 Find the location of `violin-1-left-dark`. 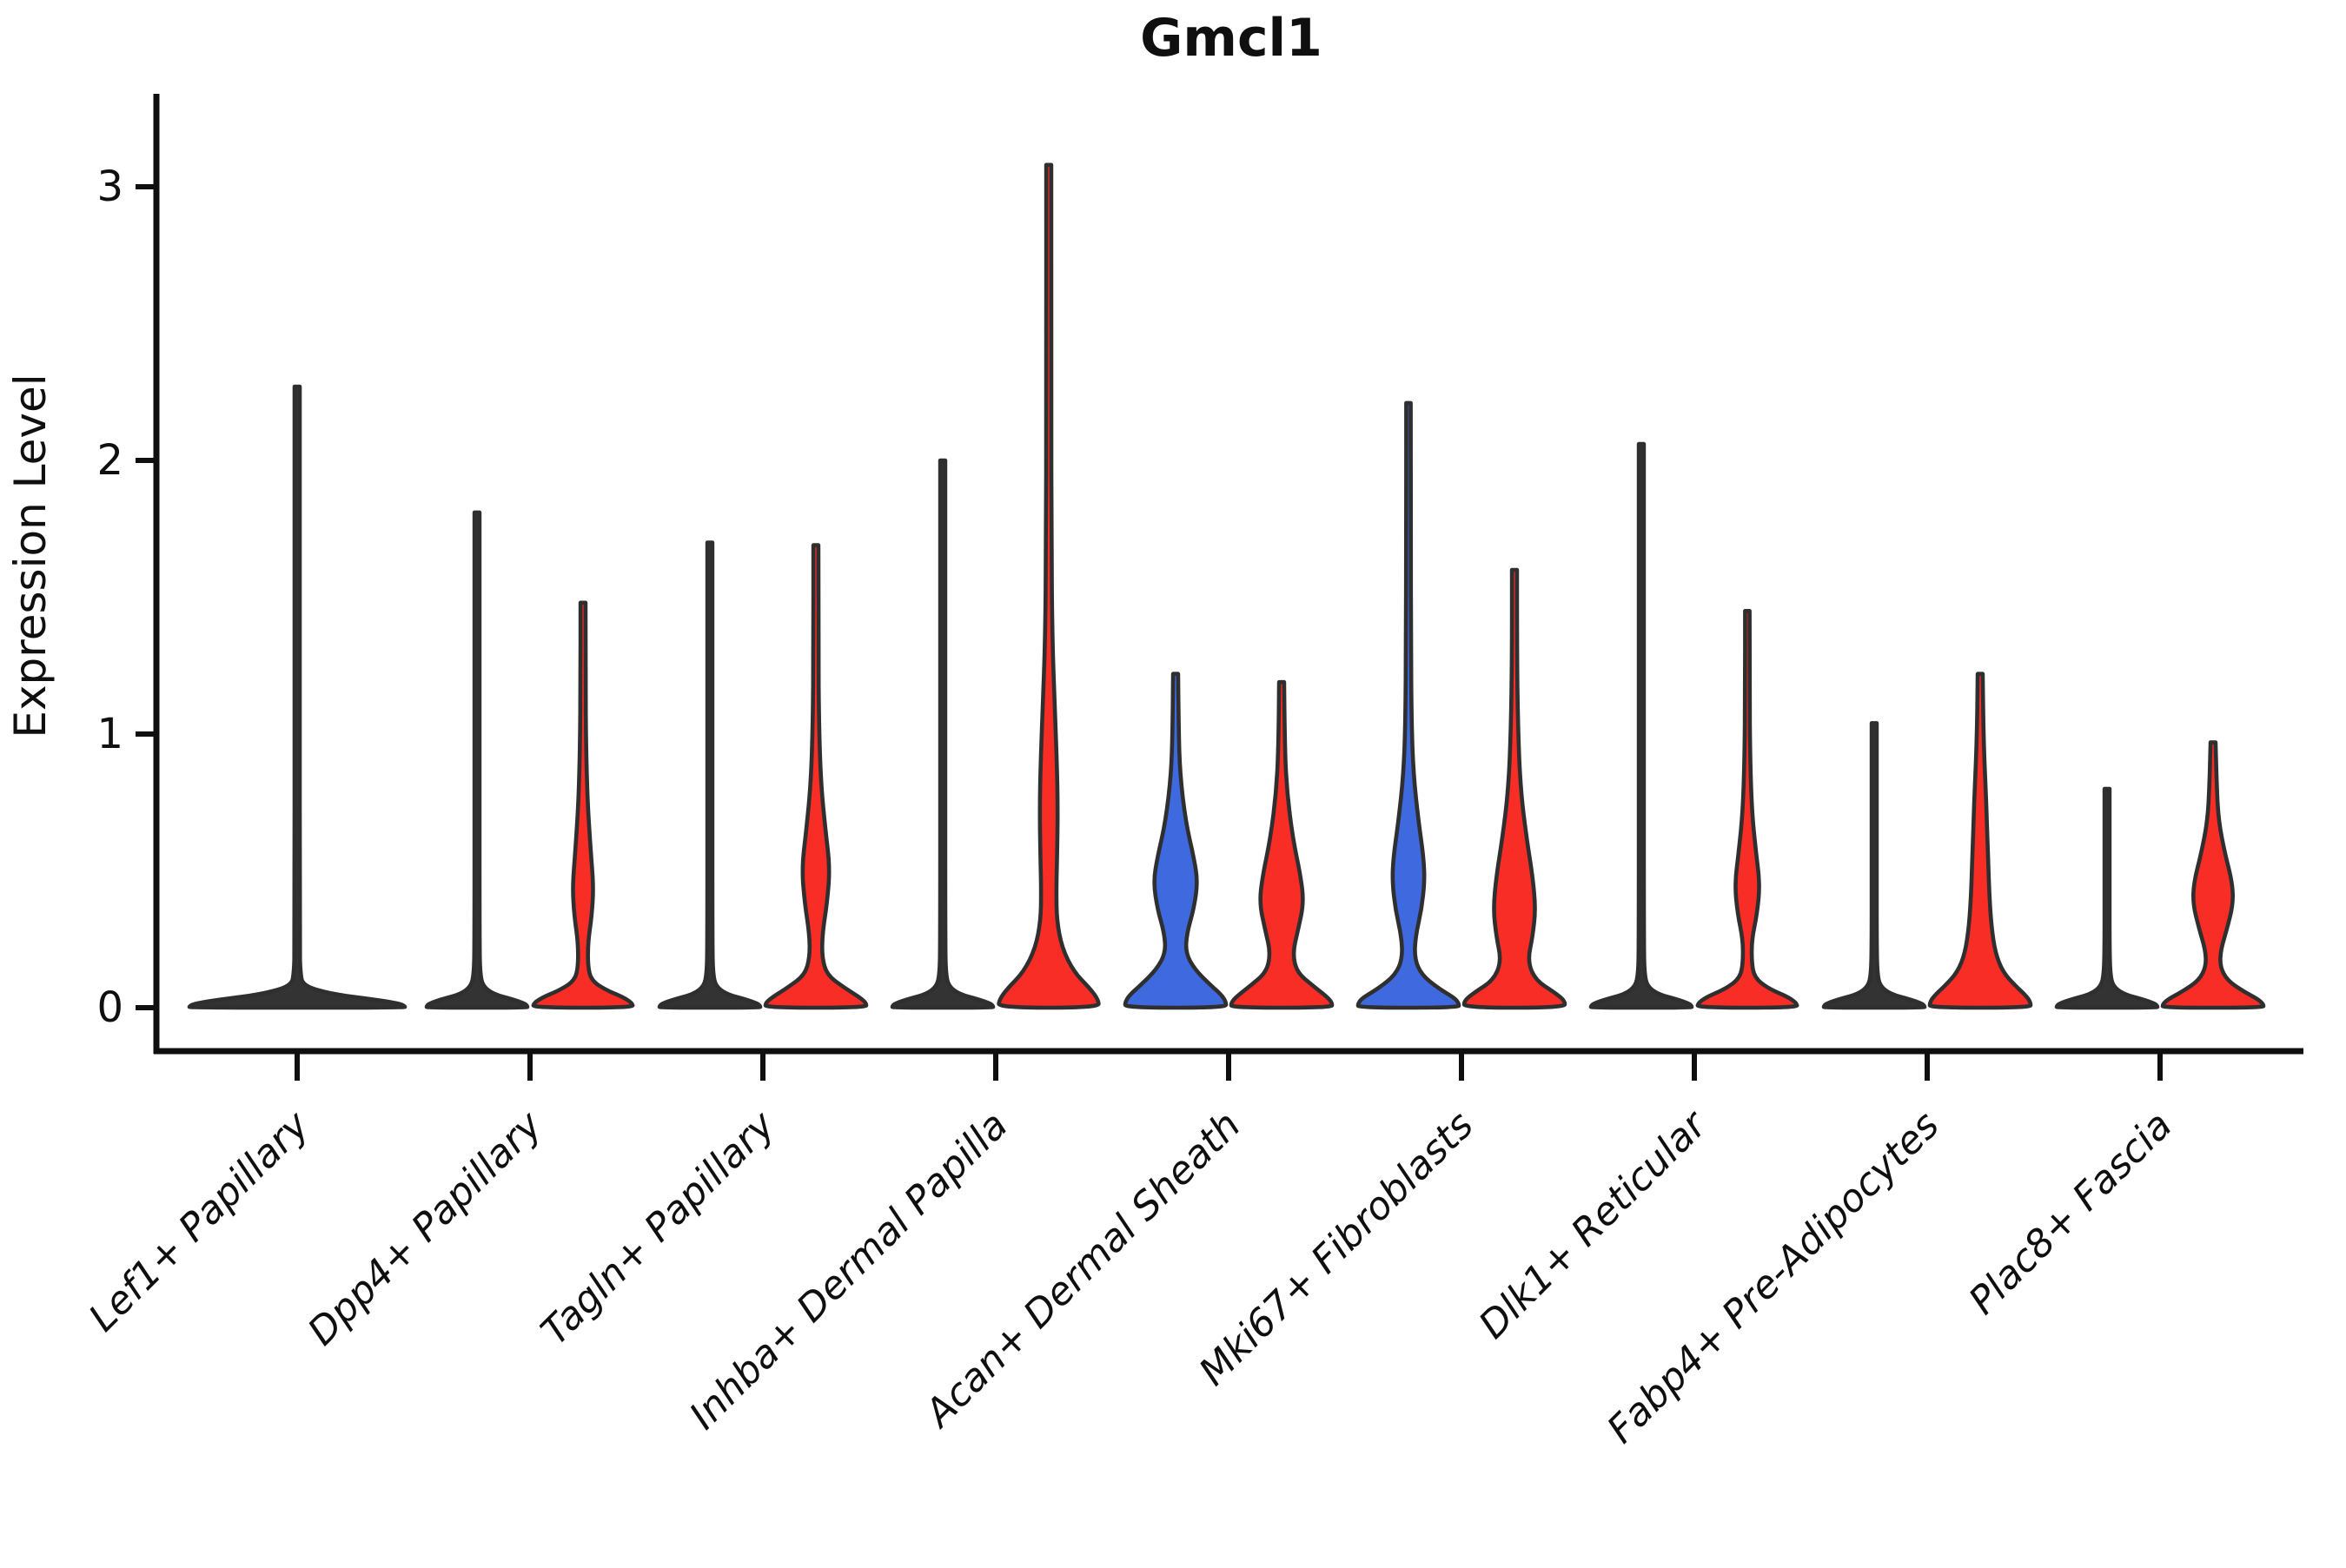

violin-1-left-dark is located at coordinates (477, 760).